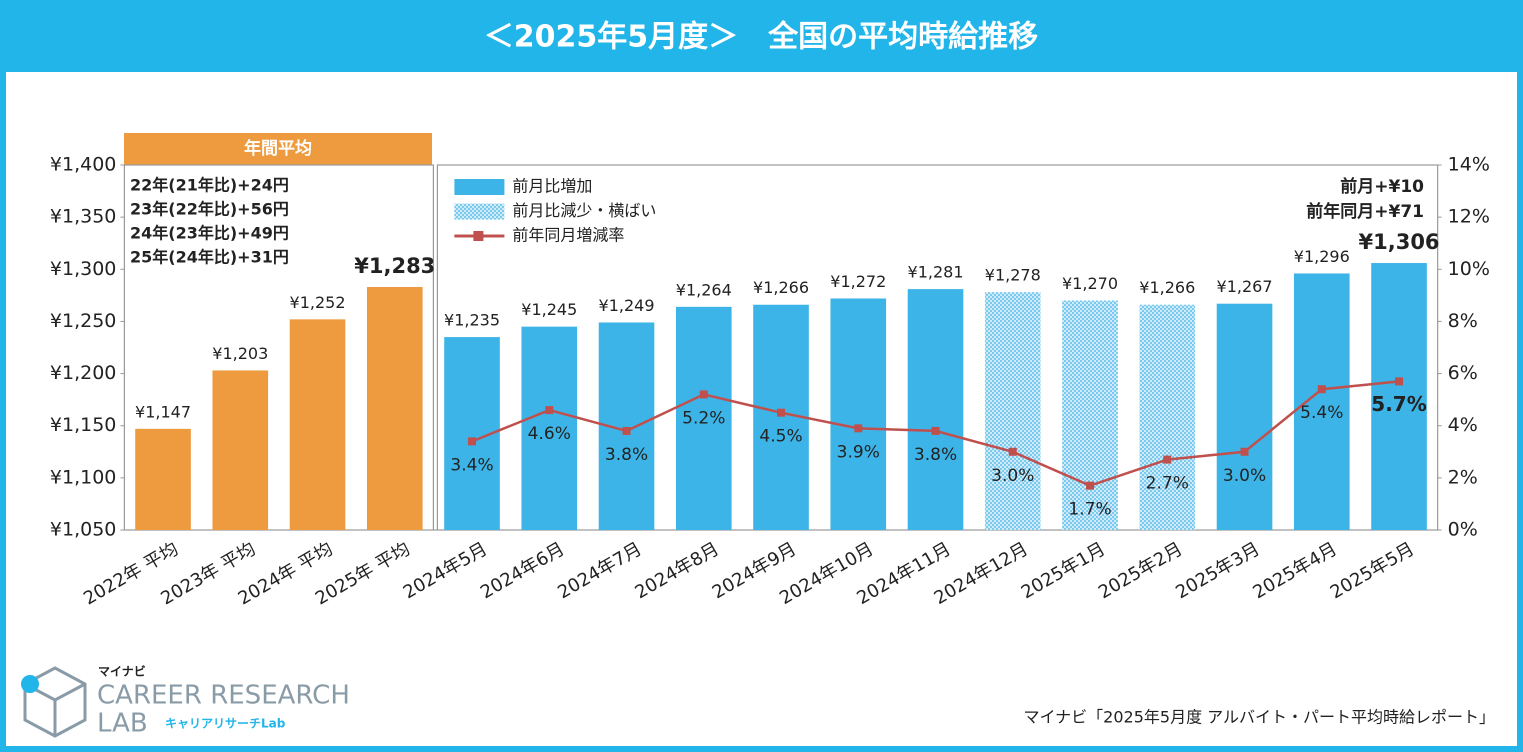 The image size is (1523, 752). I want to click on bar-value-label: ¥1,281, so click(936, 272).